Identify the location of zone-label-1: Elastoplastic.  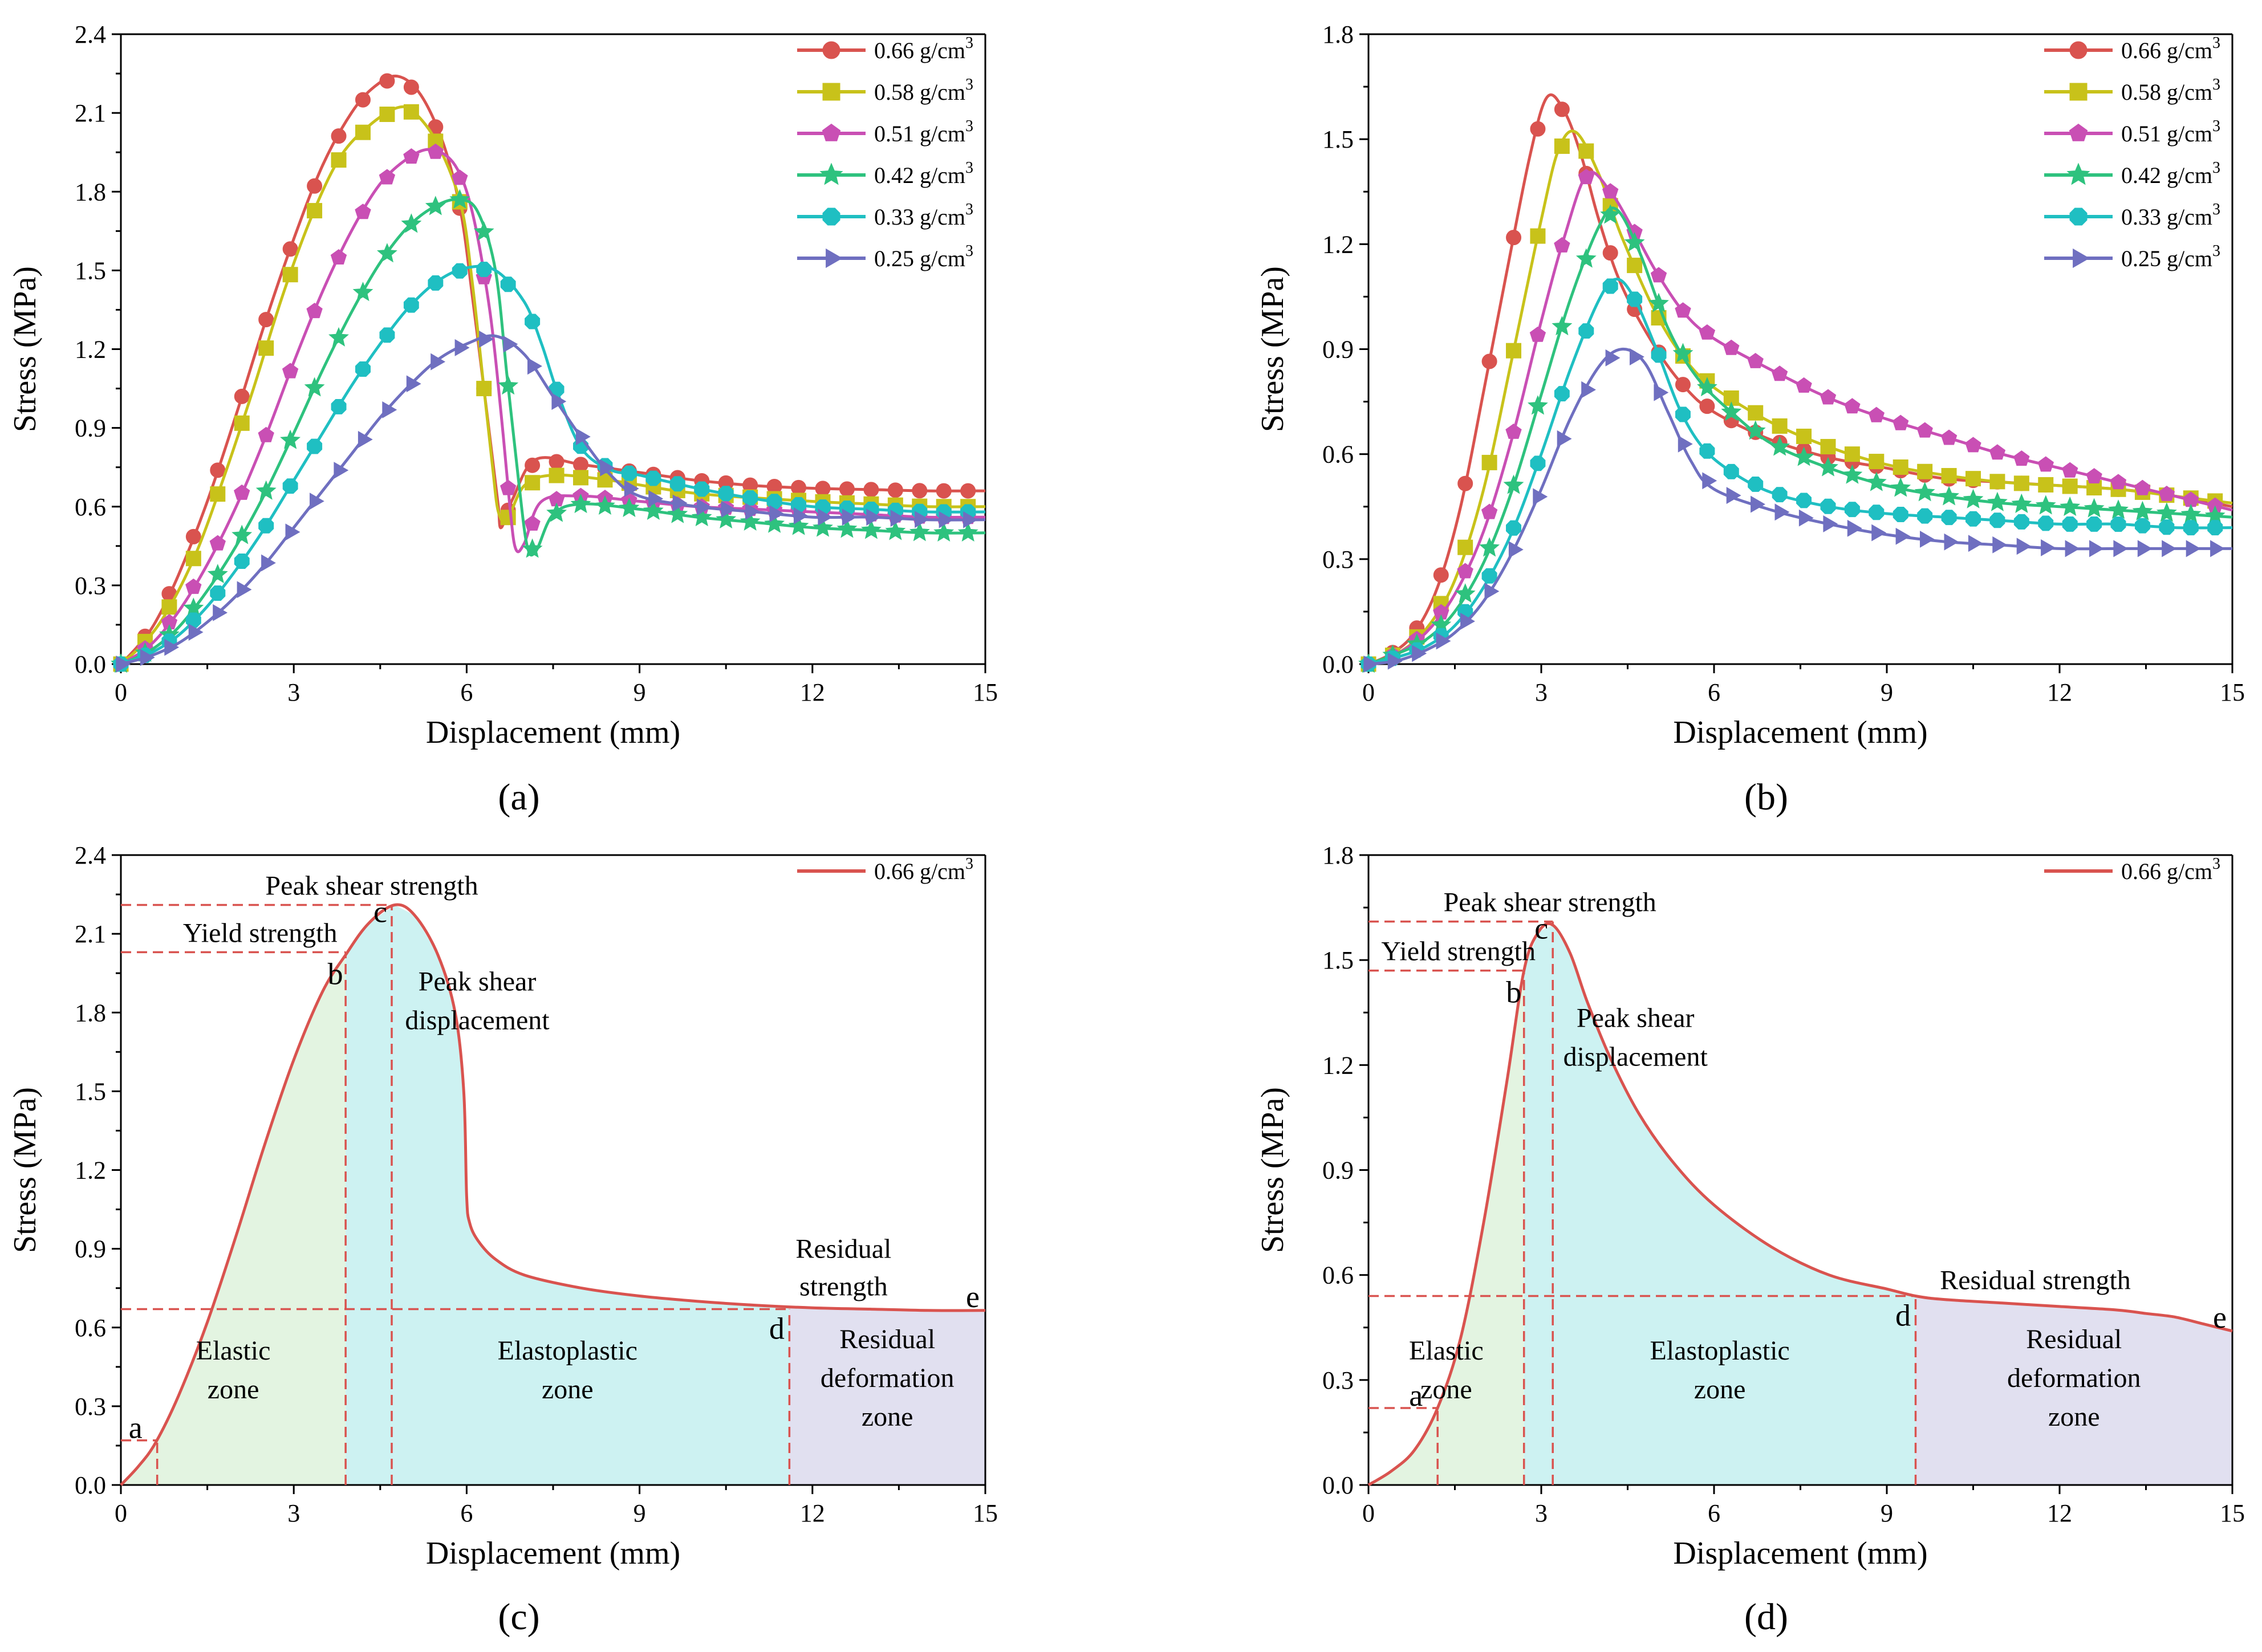
(567, 1351).